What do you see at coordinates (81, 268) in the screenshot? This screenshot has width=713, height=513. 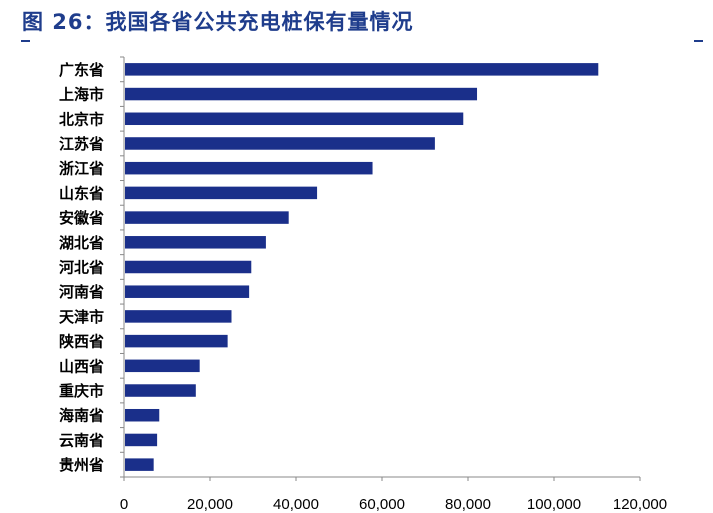 I see `category-label: 河北省` at bounding box center [81, 268].